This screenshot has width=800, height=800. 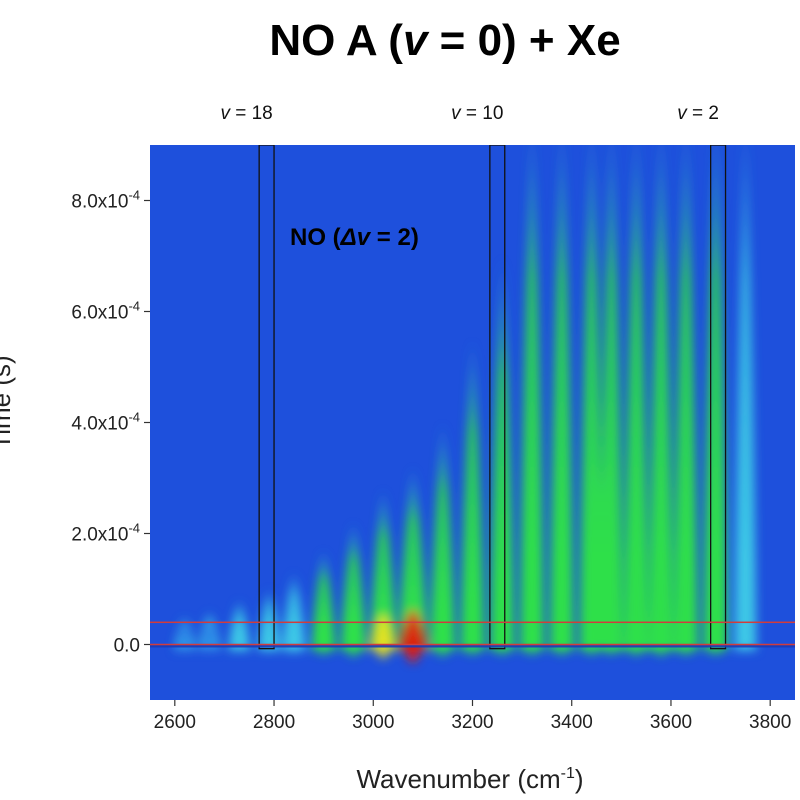 I want to click on y-tick-label: 8.0x10⁻⁴, so click(x=105, y=200).